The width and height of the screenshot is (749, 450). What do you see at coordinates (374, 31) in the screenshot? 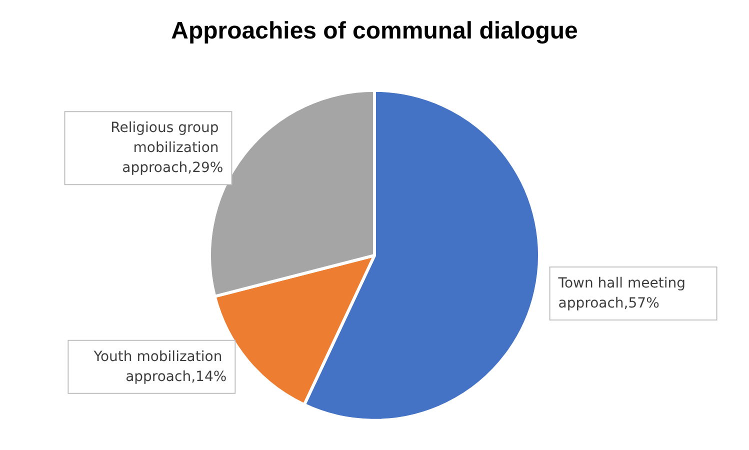
I see `chart-title: Approachies of communal dialogue` at bounding box center [374, 31].